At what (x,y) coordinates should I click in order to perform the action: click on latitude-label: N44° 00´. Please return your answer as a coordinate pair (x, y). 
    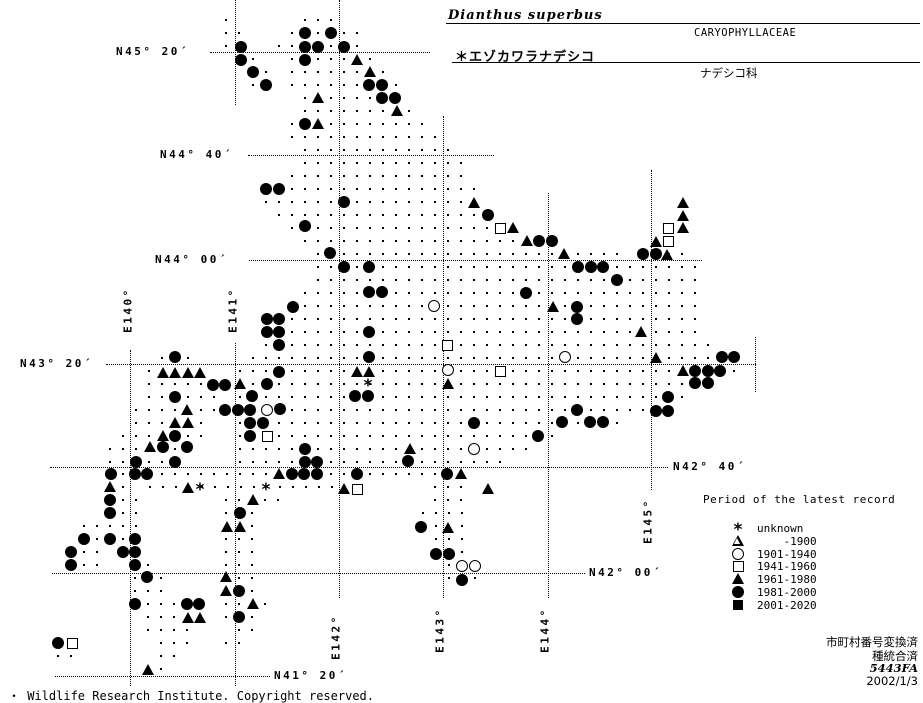
    Looking at the image, I should click on (191, 259).